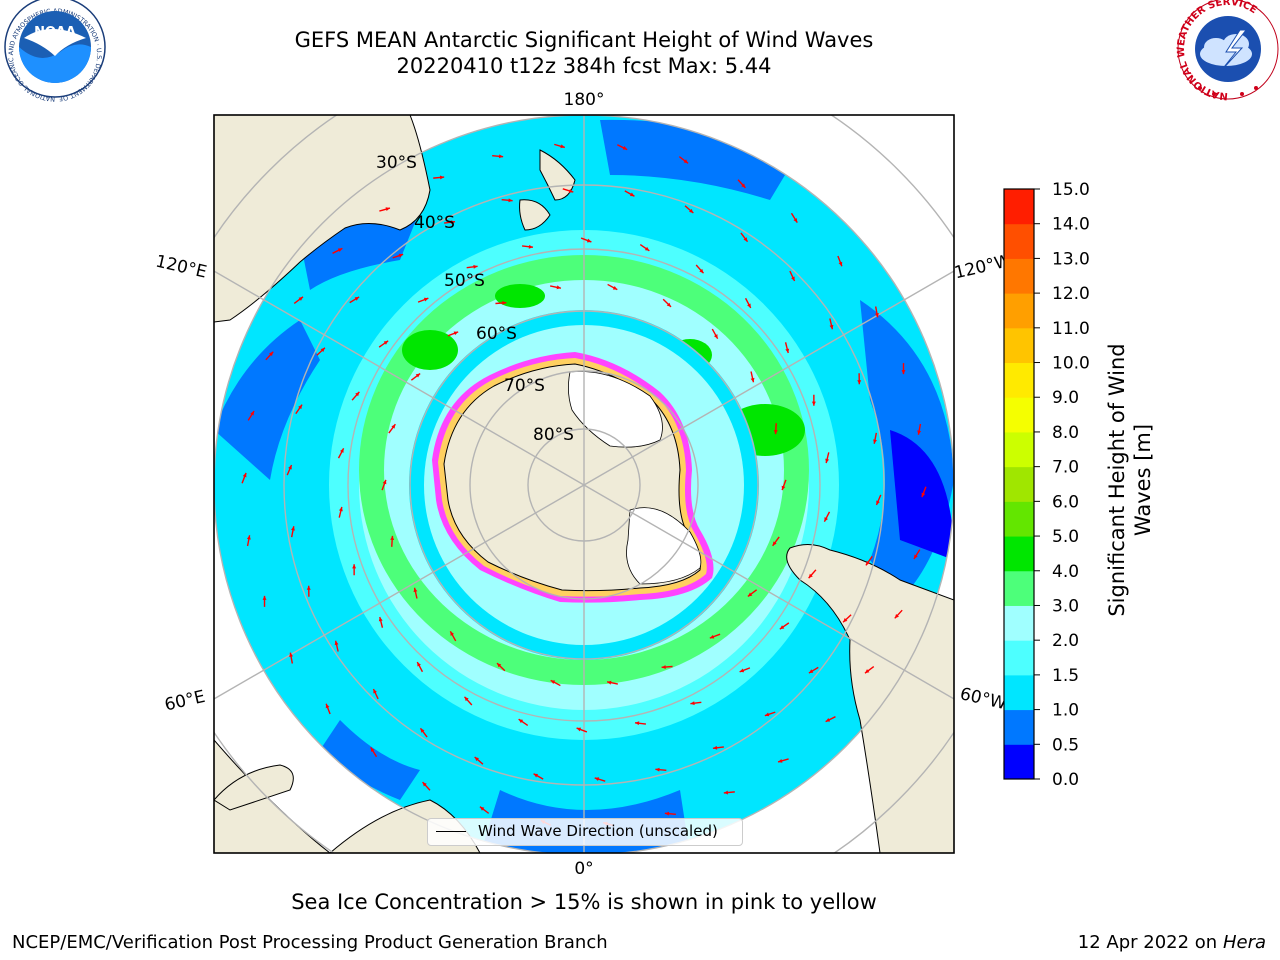 Image resolution: width=1280 pixels, height=960 pixels. What do you see at coordinates (557, 175) in the screenshot?
I see `new-zealand-north` at bounding box center [557, 175].